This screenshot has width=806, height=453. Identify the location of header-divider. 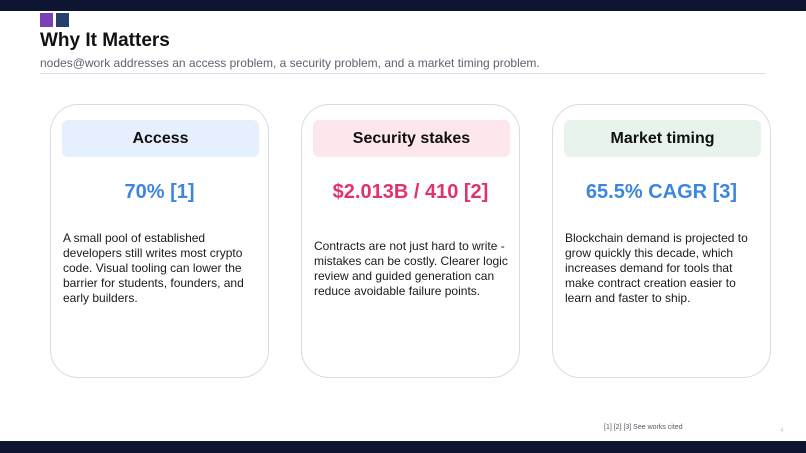
(402, 73).